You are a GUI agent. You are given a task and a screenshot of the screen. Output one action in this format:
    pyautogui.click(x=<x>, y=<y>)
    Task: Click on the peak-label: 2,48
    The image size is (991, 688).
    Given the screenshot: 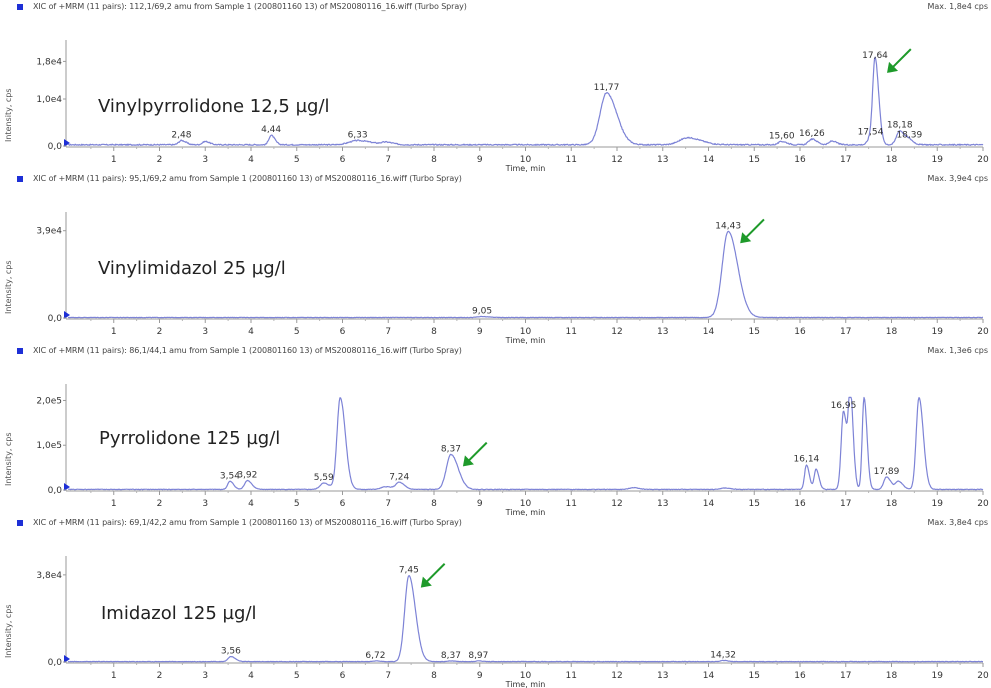 What is the action you would take?
    pyautogui.click(x=181, y=135)
    